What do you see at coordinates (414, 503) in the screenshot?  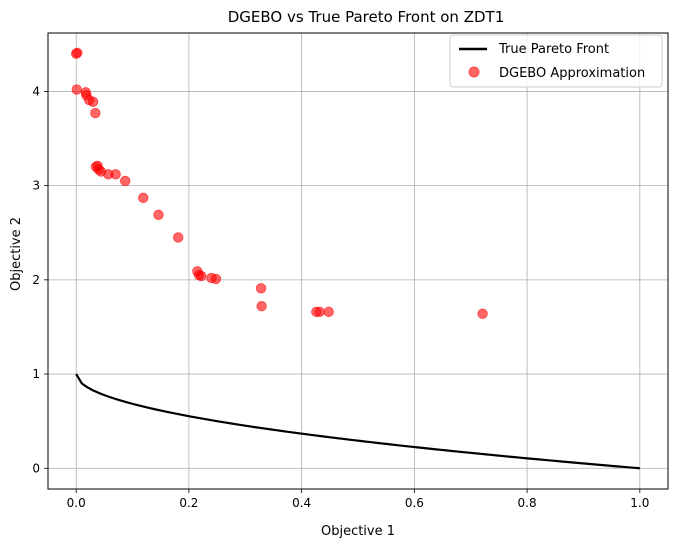 I see `x-tick-label: 0.6` at bounding box center [414, 503].